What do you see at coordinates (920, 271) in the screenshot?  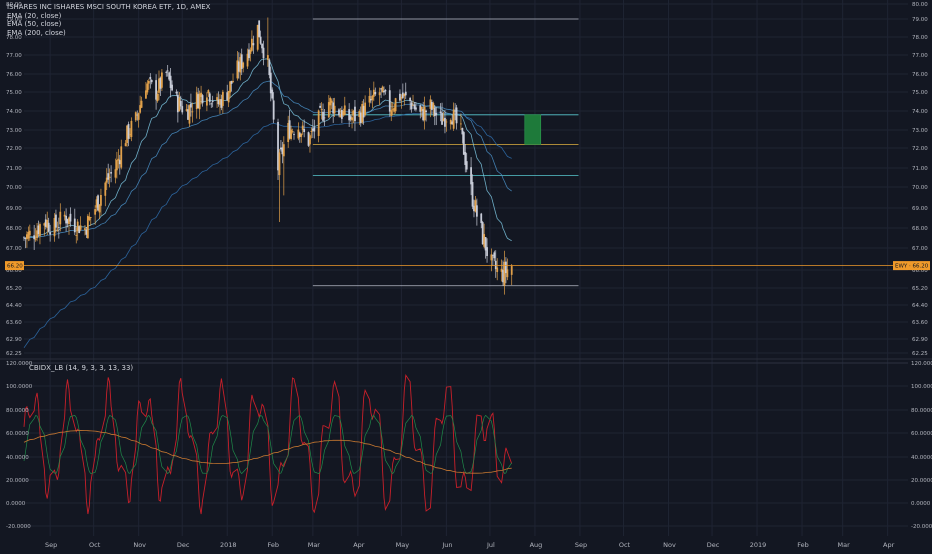 I see `price-tick-right: 66.00` at bounding box center [920, 271].